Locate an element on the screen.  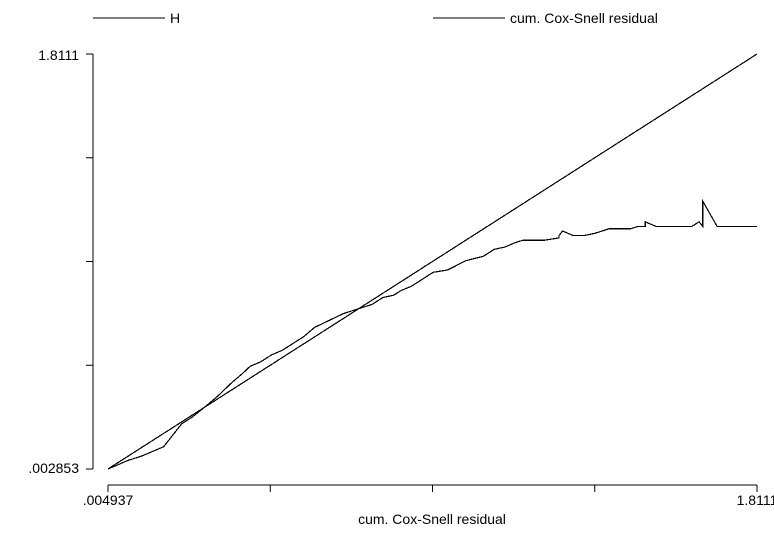
x-tick-label-min: .004937 is located at coordinates (108, 500).